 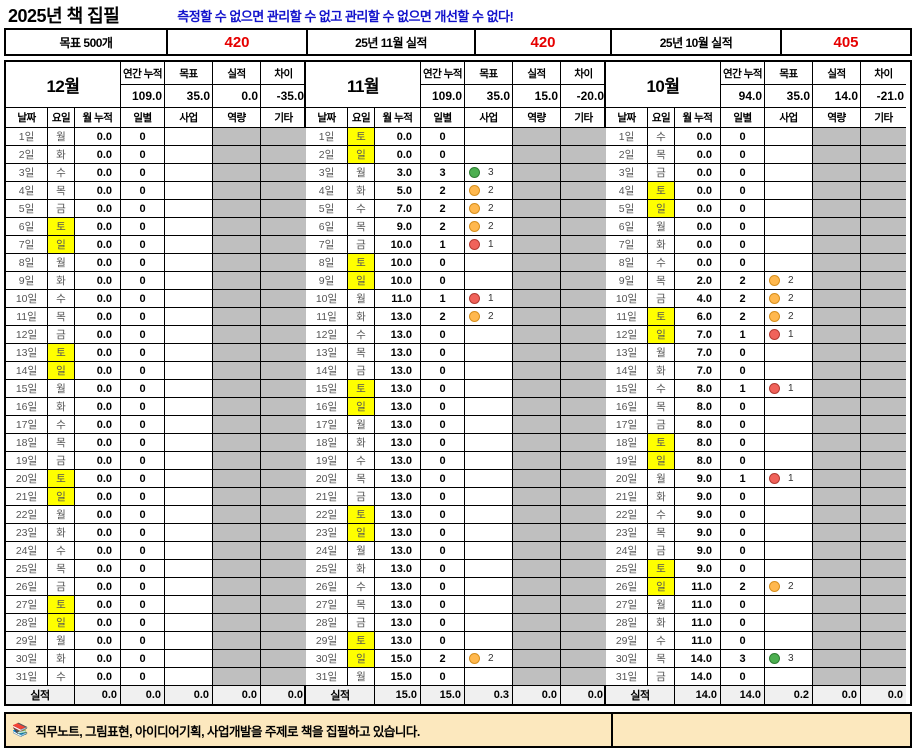 I want to click on month-name-cell: 11월, so click(x=363, y=85).